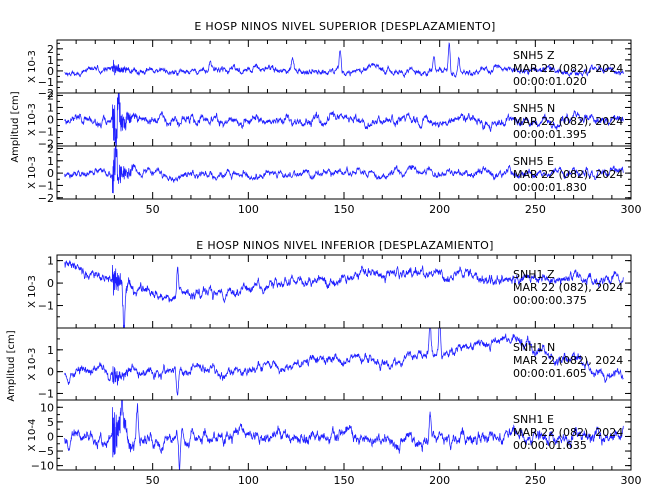  I want to click on y-tick-label-f1s2: 0, so click(50, 436).